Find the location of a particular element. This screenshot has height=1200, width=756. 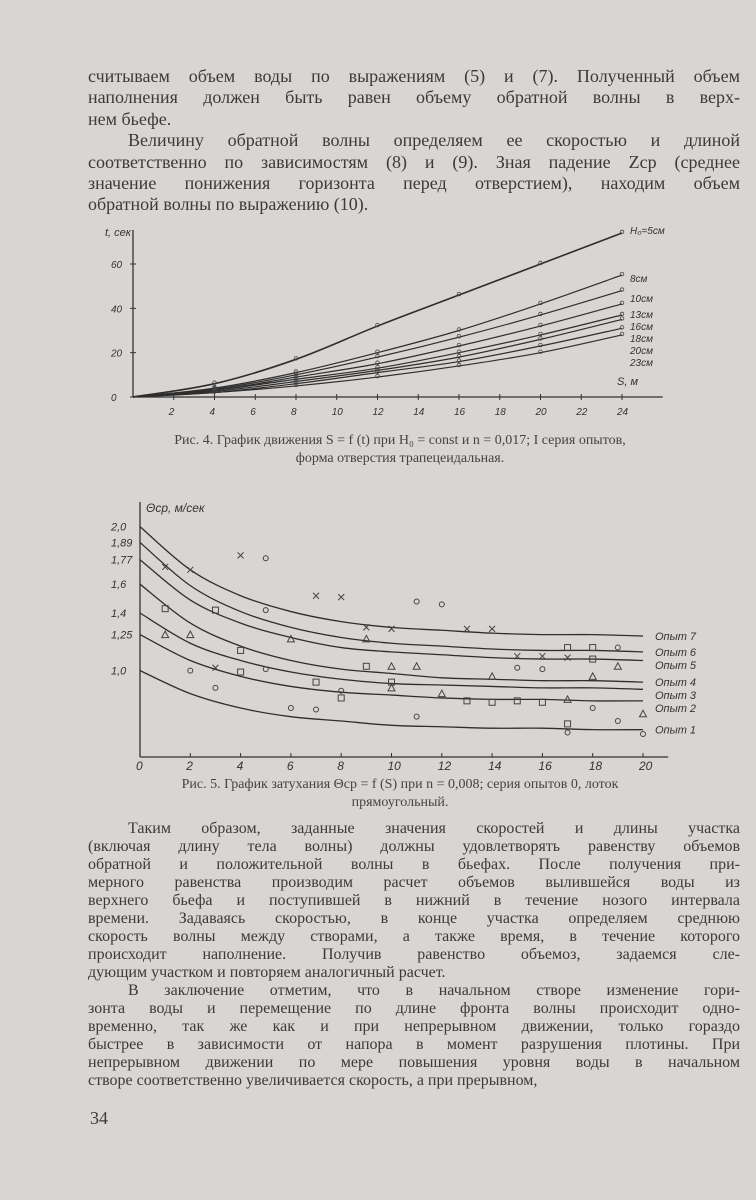

x-tick-label: 22 is located at coordinates (581, 412).